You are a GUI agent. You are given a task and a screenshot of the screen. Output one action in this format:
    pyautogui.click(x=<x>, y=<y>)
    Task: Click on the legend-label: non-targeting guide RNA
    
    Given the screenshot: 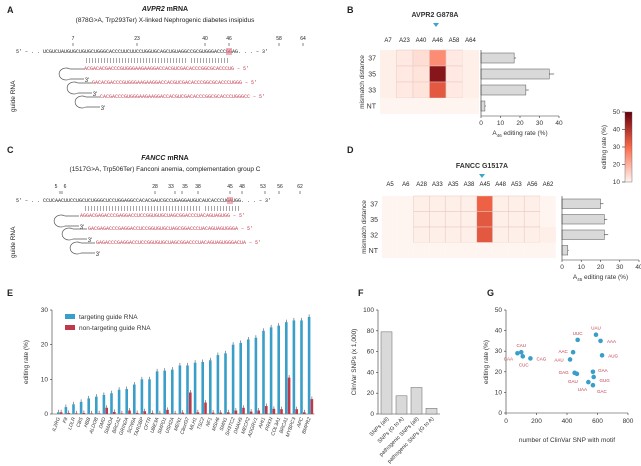 What is the action you would take?
    pyautogui.click(x=115, y=328)
    